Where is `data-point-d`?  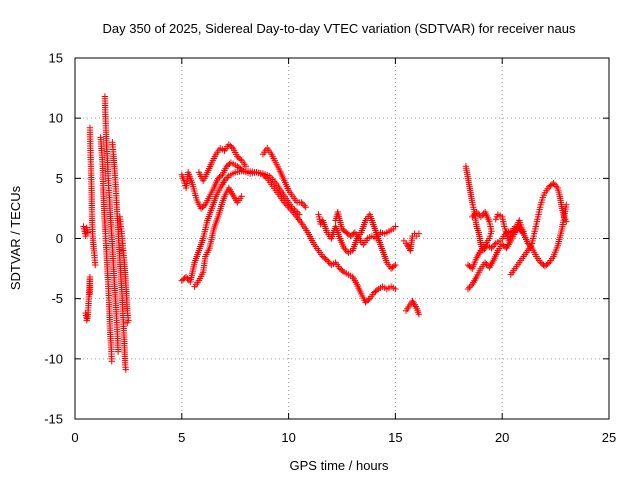
data-point-d is located at coordinates (118, 351).